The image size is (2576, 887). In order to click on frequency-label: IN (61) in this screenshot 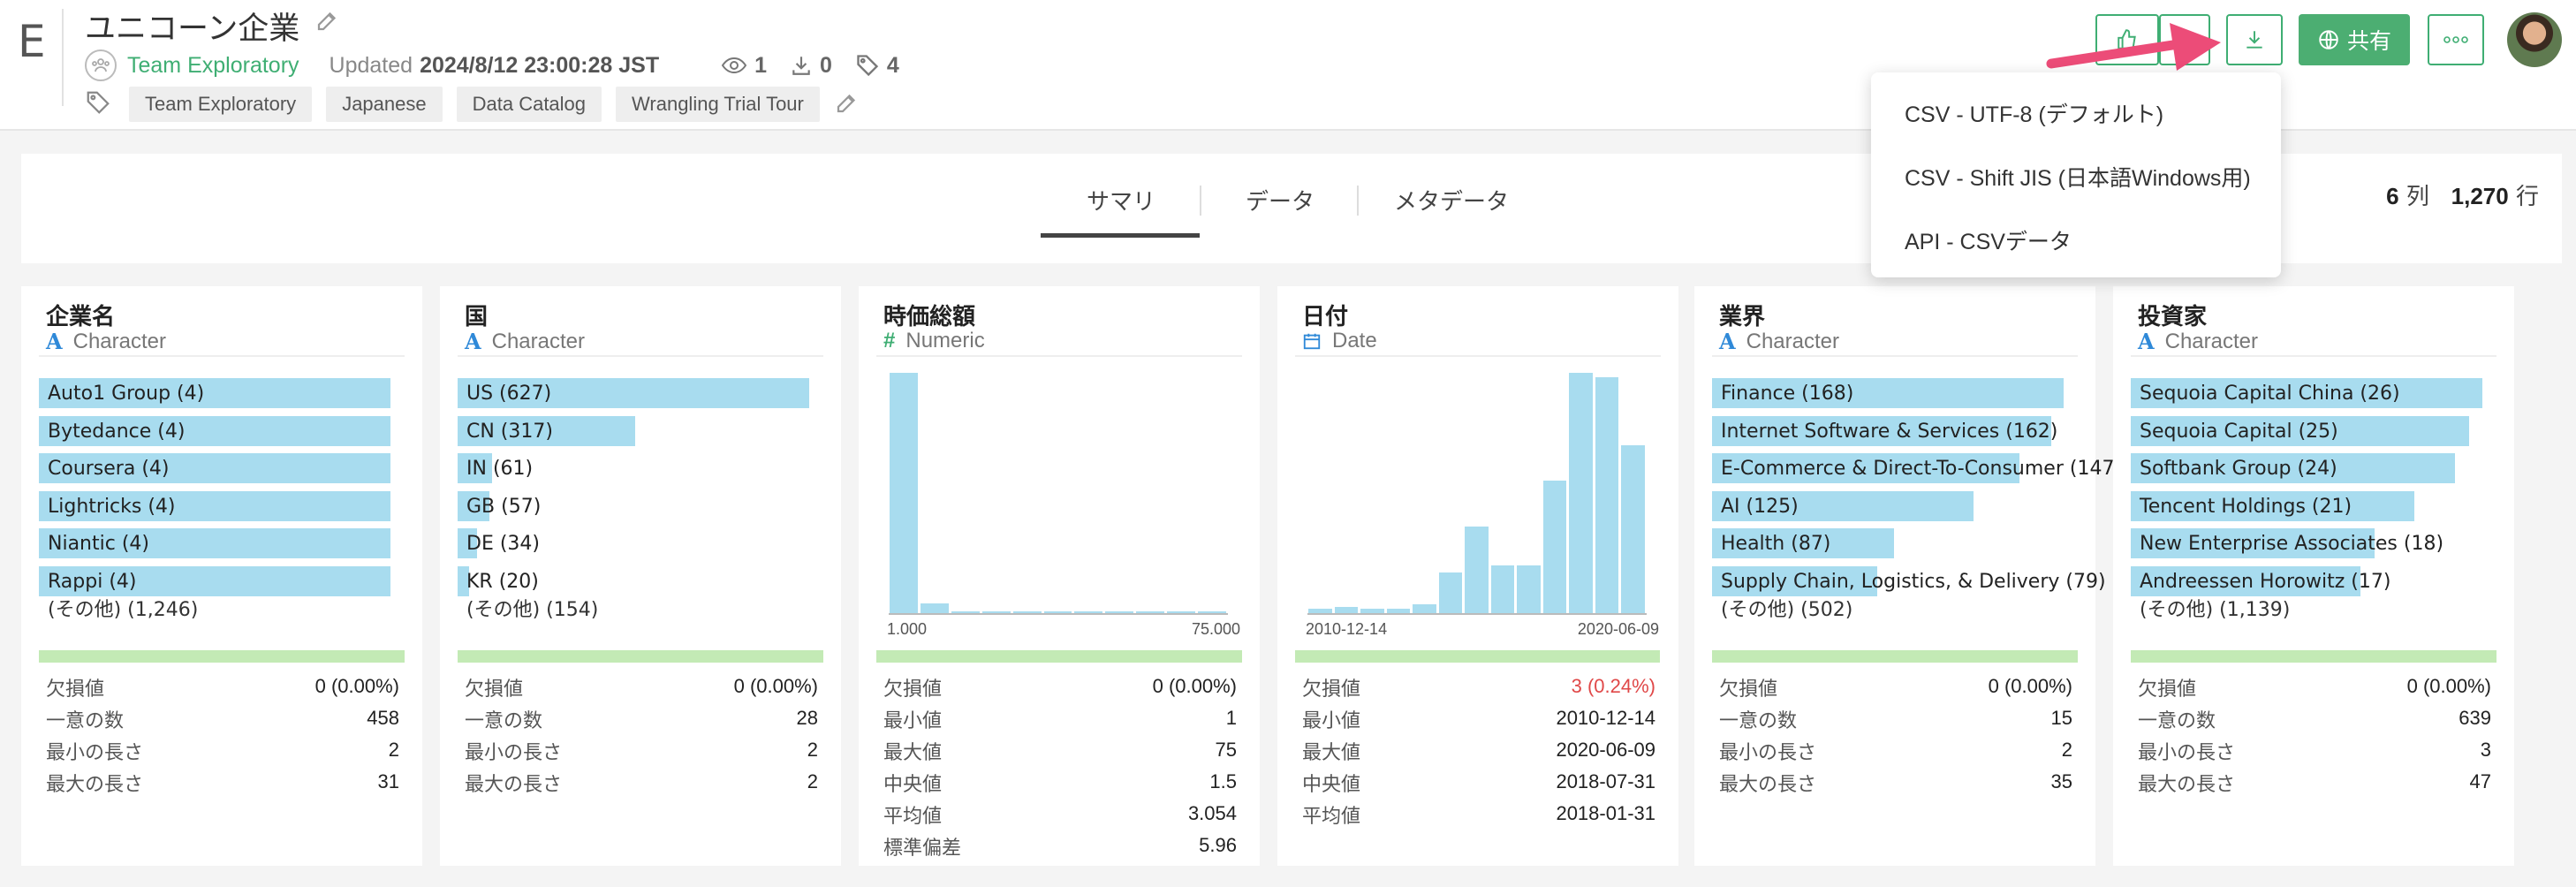, I will do `click(500, 470)`.